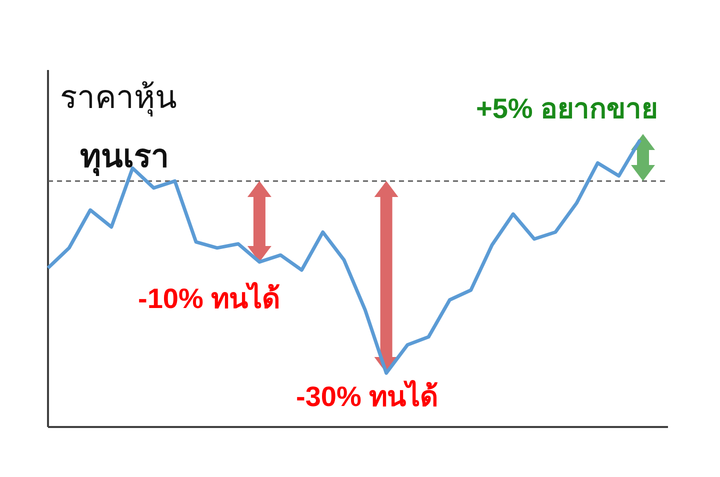 This screenshot has height=477, width=720. What do you see at coordinates (367, 396) in the screenshot?
I see `annotation: -30% ทนได้` at bounding box center [367, 396].